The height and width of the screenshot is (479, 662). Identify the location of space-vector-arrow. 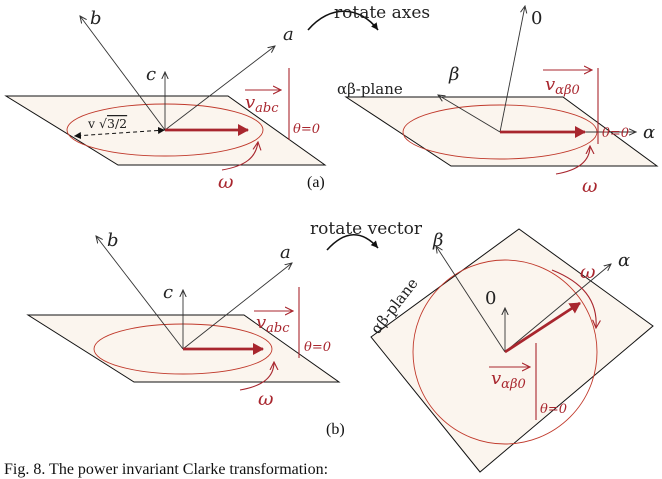
(542, 327).